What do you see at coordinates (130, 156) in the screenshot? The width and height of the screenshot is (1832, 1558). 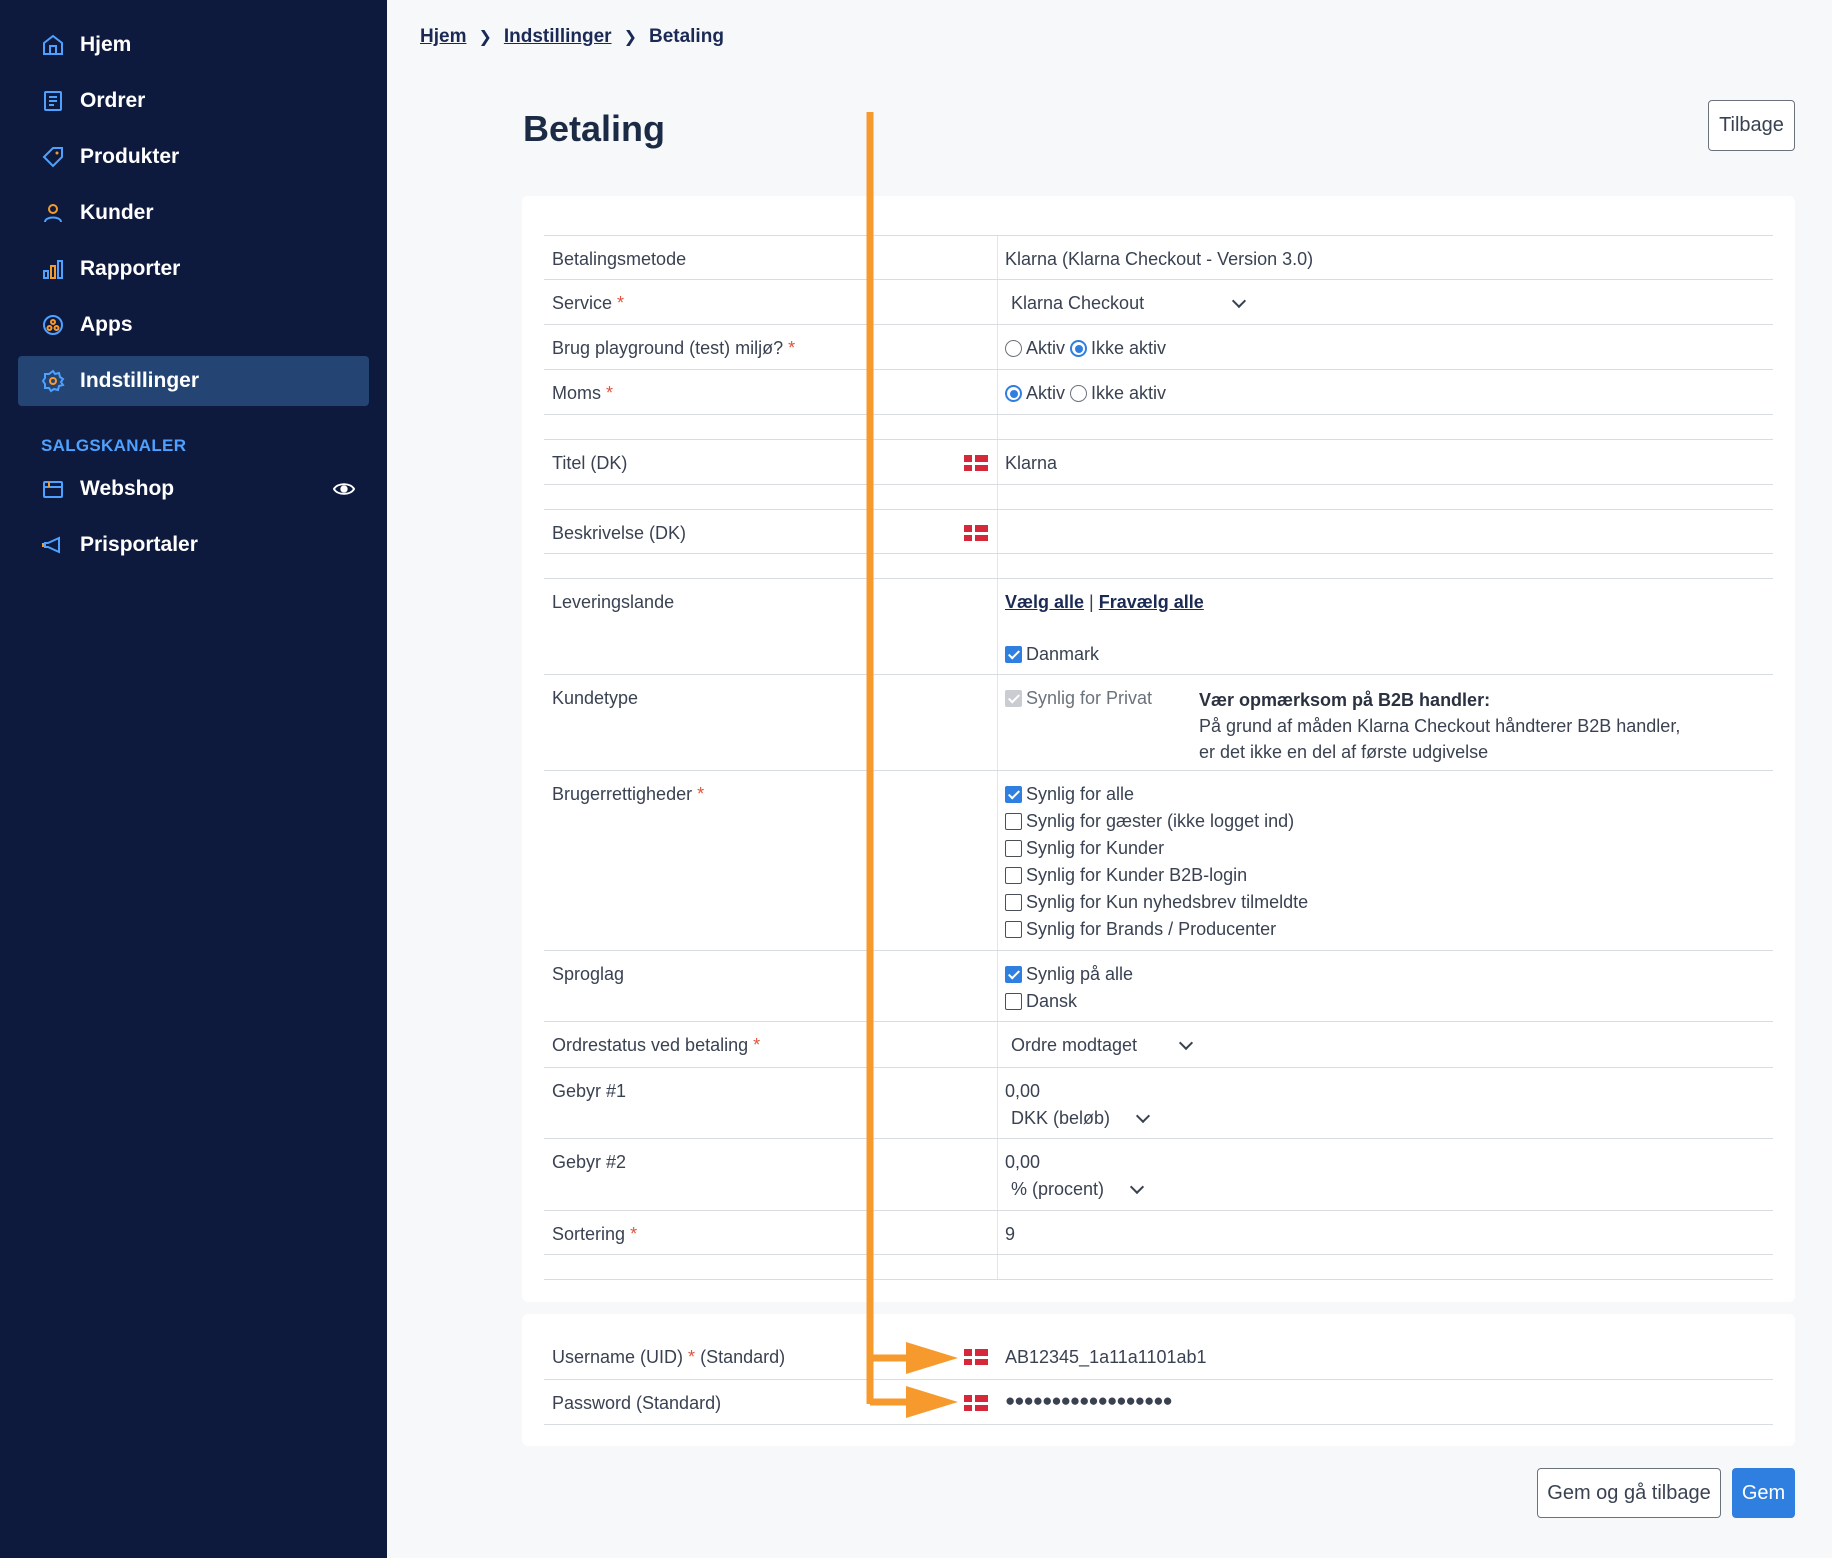 I see `sidebar-item-label: Produkter` at bounding box center [130, 156].